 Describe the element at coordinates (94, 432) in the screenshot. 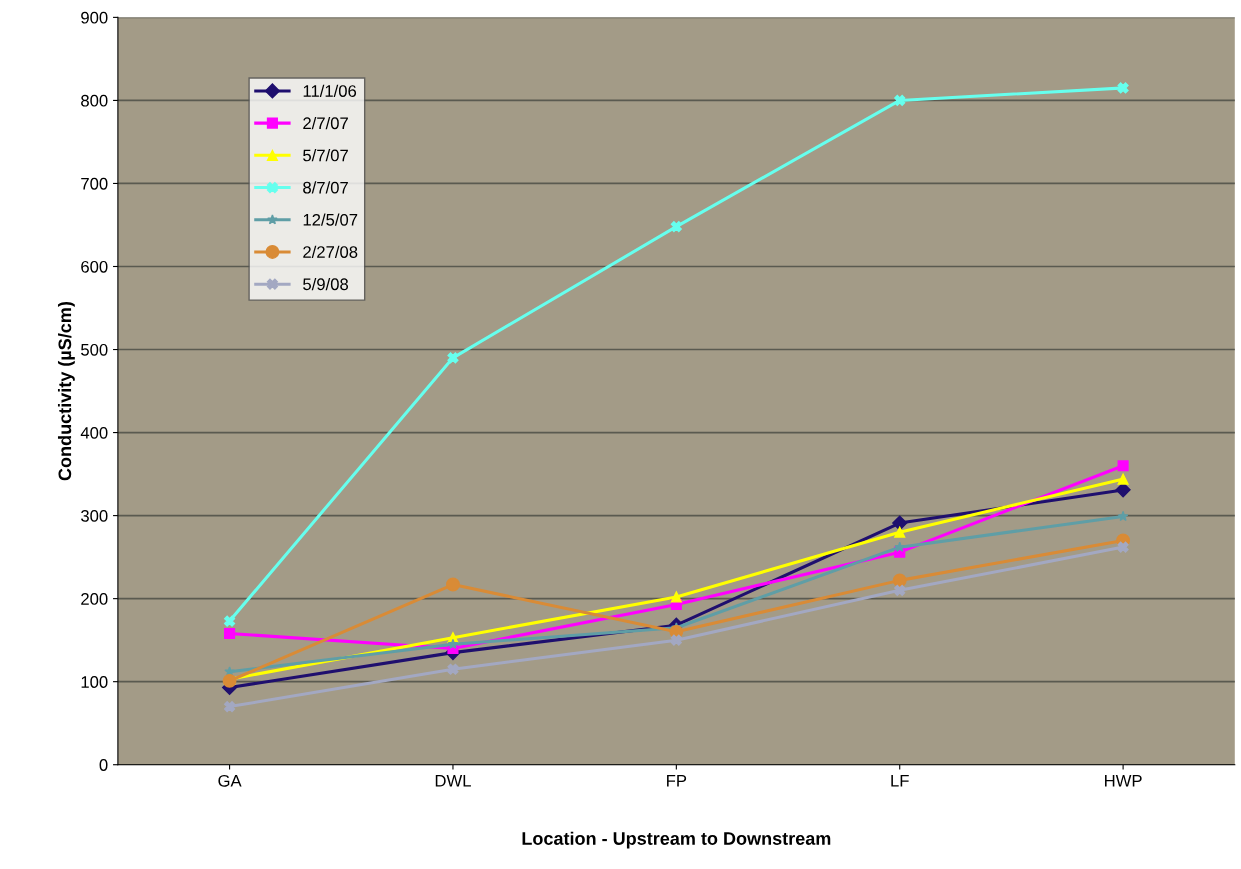

I see `y-tick-label: 400` at that location.